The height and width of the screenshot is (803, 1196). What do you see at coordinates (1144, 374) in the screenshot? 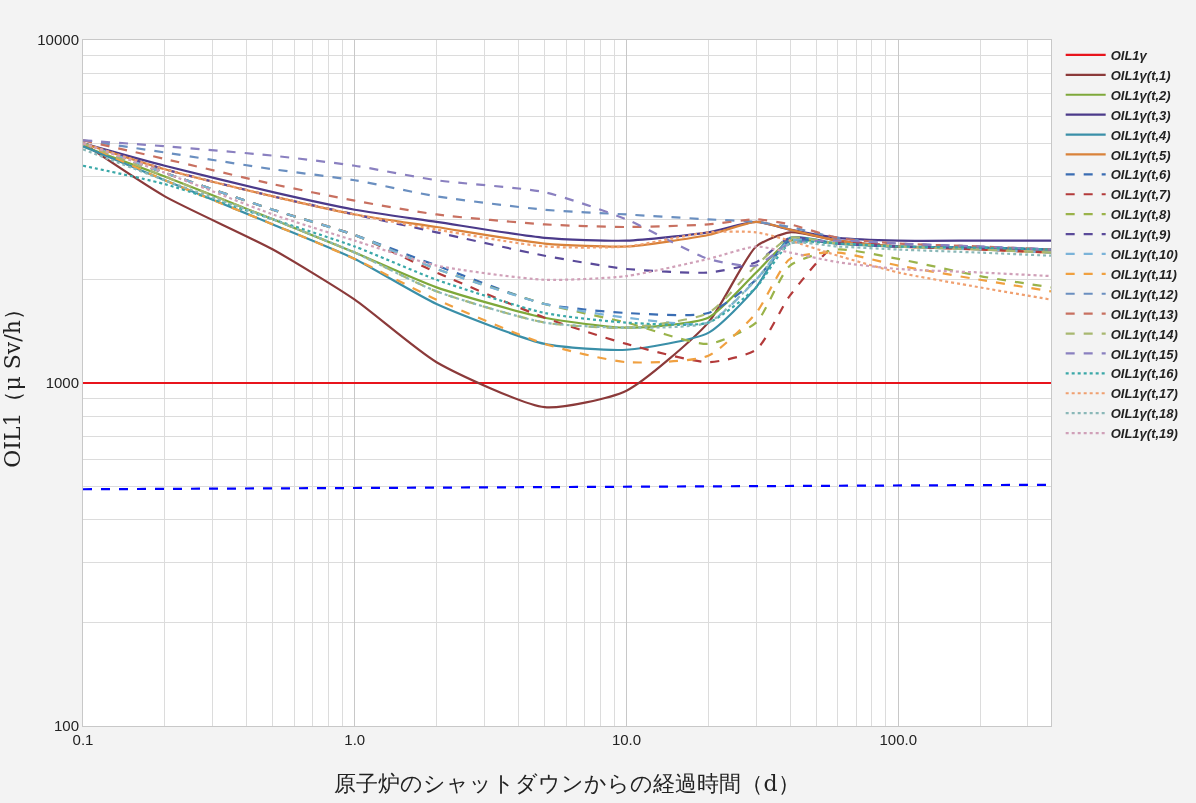
I see `legend-label: OIL1γ(t,16)` at bounding box center [1144, 374].